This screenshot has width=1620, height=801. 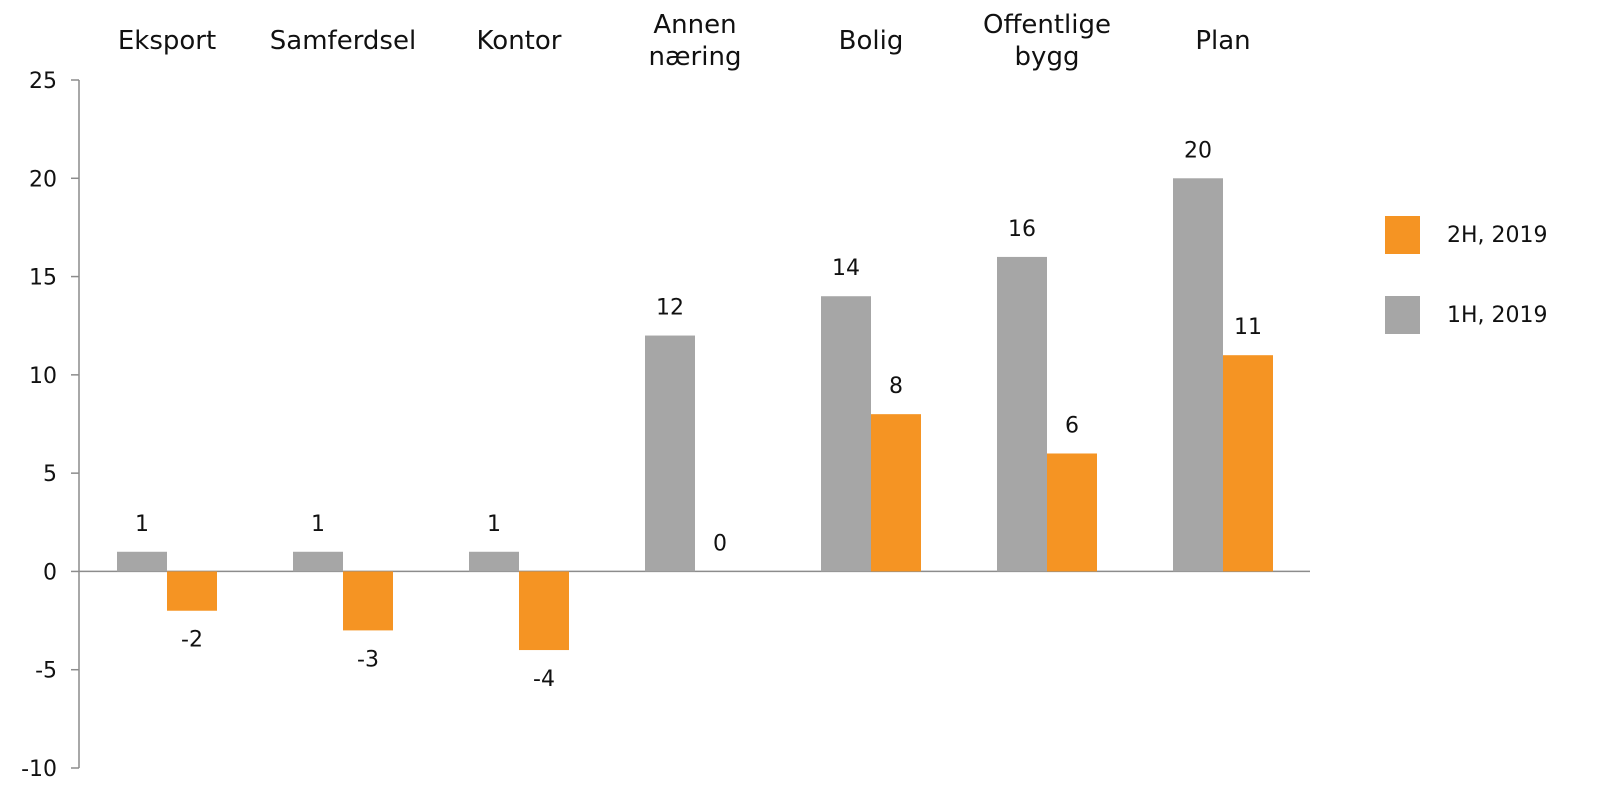 I want to click on category-label: Plan, so click(x=1222, y=41).